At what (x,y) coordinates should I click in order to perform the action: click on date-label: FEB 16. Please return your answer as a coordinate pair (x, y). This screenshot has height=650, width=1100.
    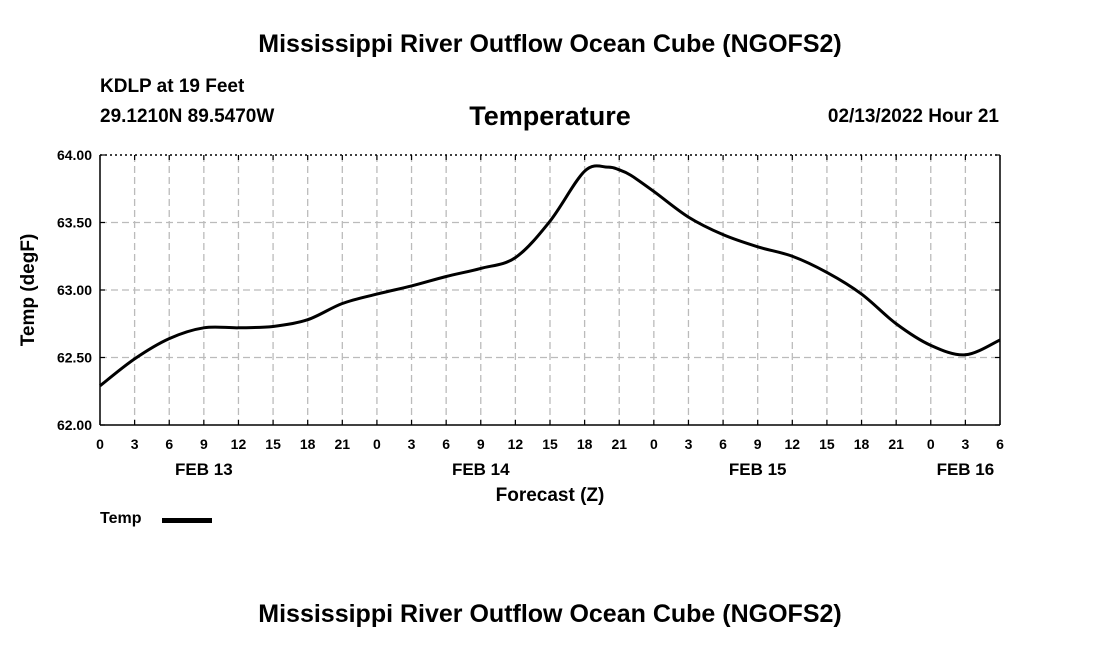
    Looking at the image, I should click on (966, 469).